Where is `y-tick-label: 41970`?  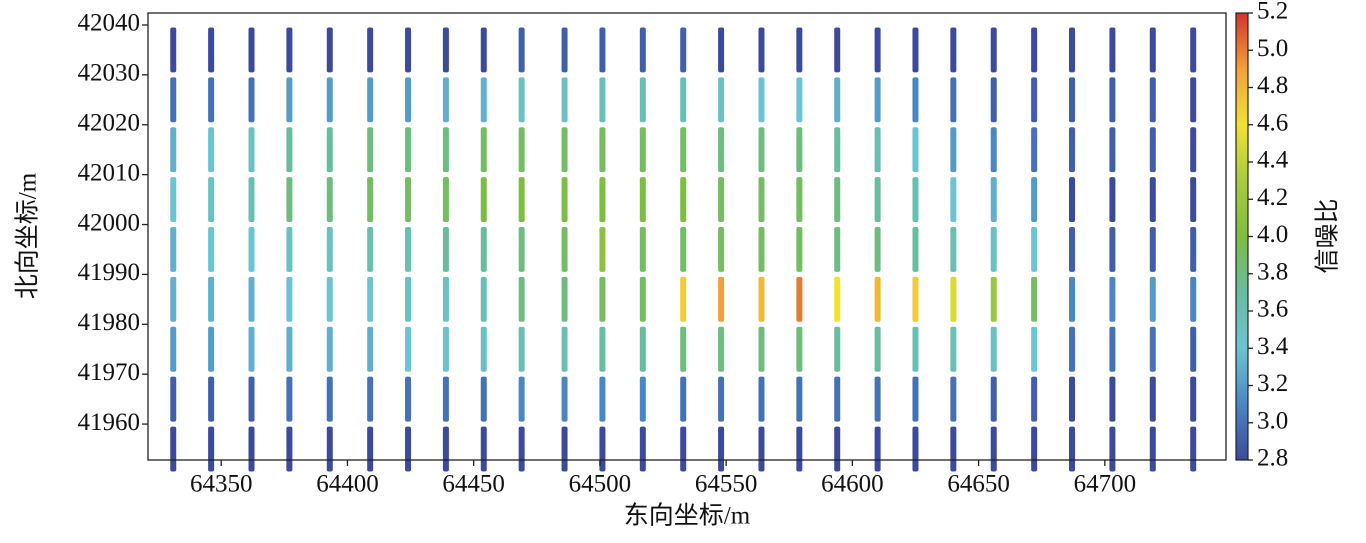
y-tick-label: 41970 is located at coordinates (109, 372).